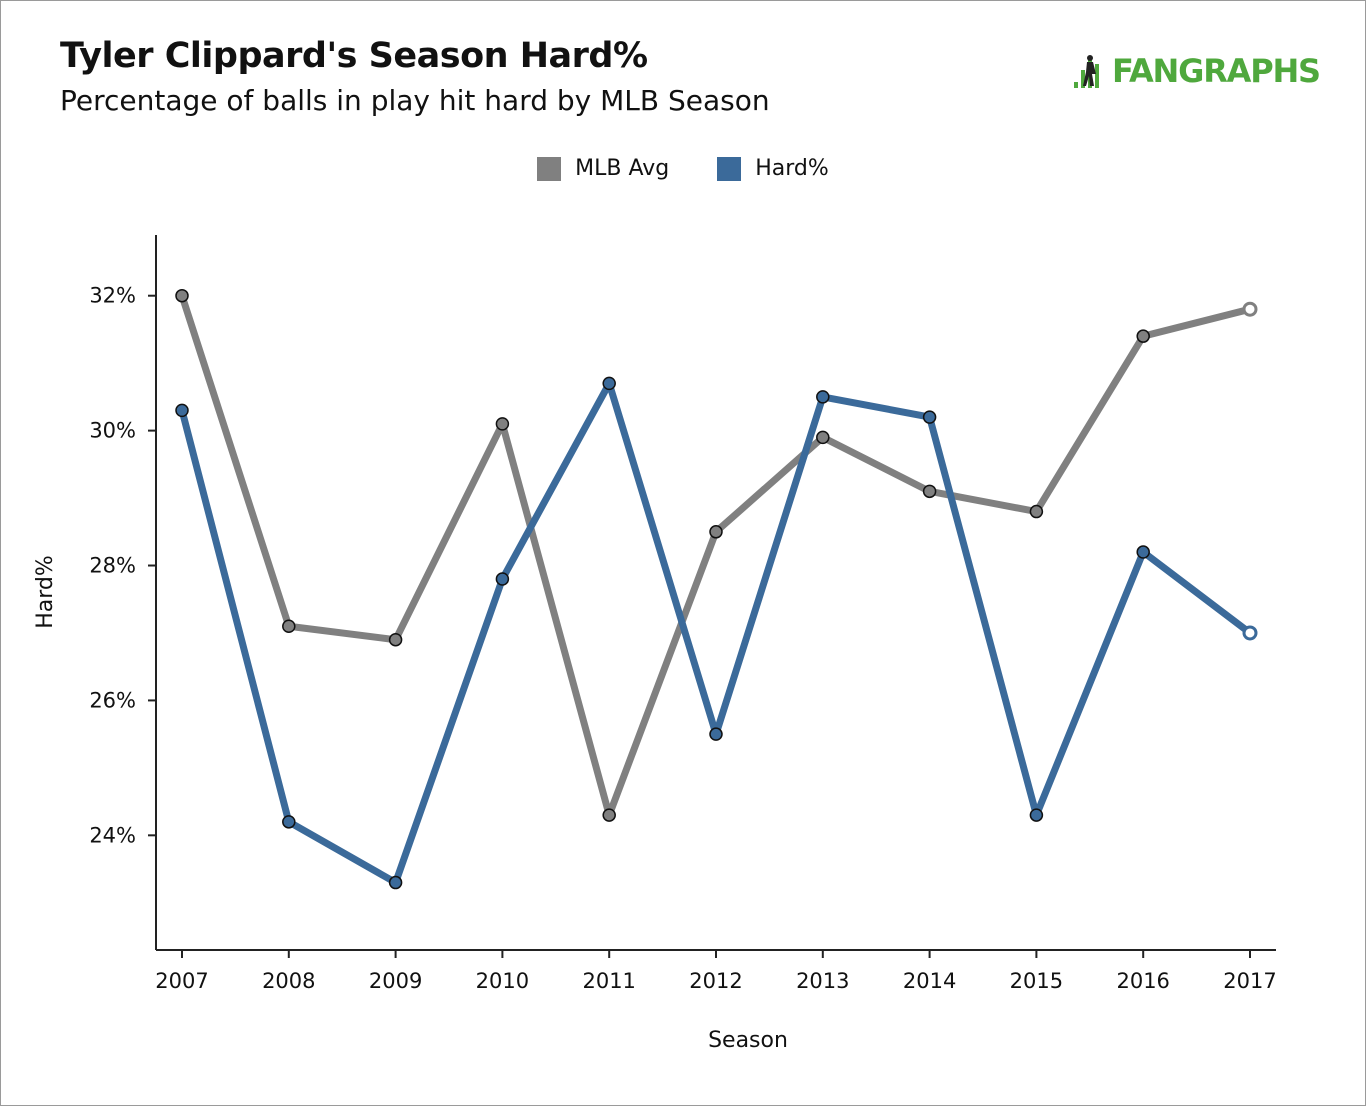 This screenshot has width=1366, height=1106. Describe the element at coordinates (929, 981) in the screenshot. I see `x-tick-label: 2014` at that location.